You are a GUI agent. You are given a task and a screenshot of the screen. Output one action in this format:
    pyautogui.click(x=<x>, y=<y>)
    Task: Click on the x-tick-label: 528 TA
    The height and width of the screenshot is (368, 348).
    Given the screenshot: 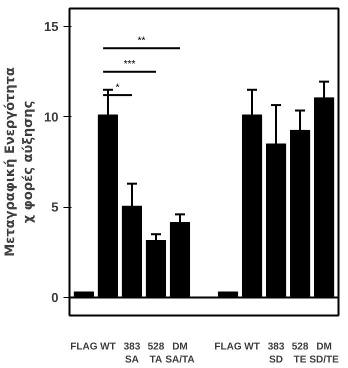 What is the action you would take?
    pyautogui.click(x=156, y=354)
    